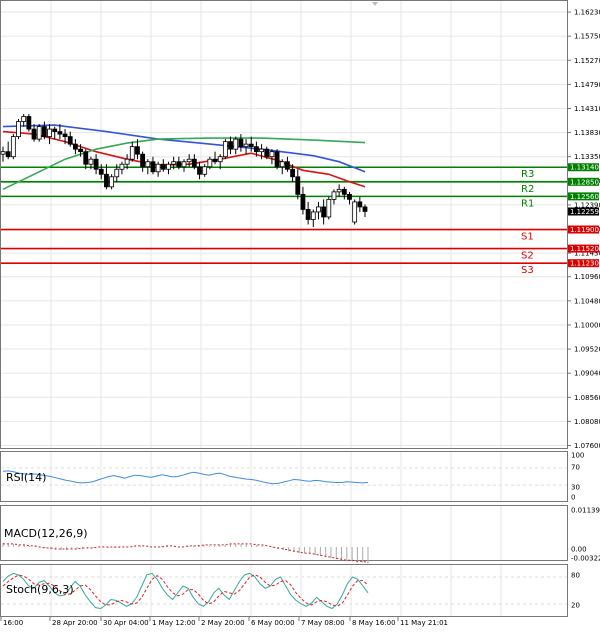 The width and height of the screenshot is (600, 632). Describe the element at coordinates (587, 85) in the screenshot. I see `y-tick-label: 1.14790` at that location.